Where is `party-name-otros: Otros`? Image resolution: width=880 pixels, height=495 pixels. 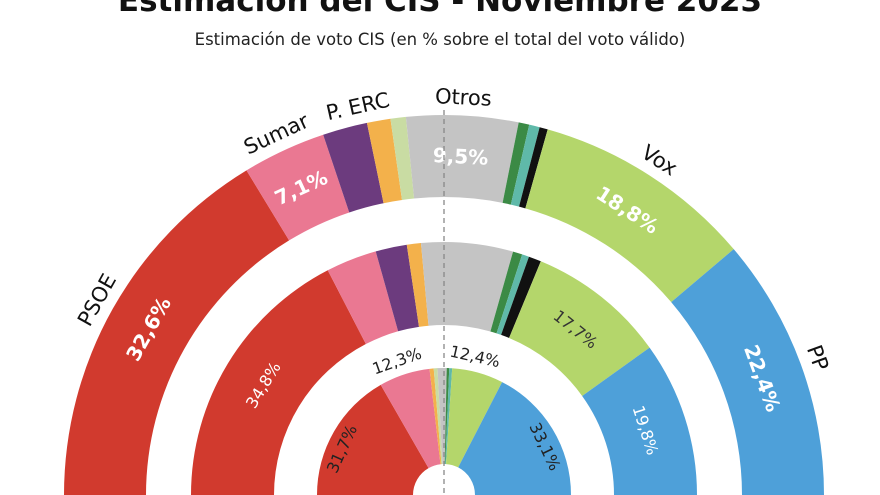
party-name-otros: Otros is located at coordinates (463, 97).